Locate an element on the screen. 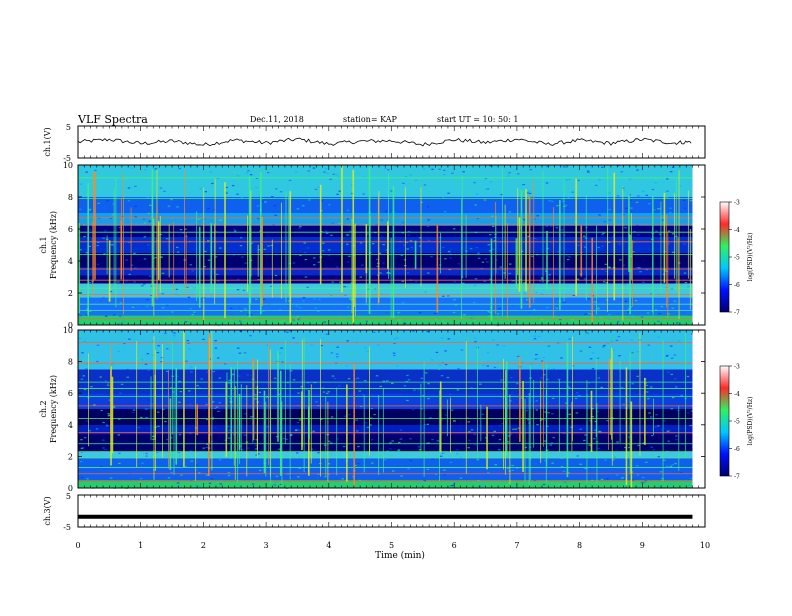 Image resolution: width=792 pixels, height=616 pixels. time-axis-label: Time (min) is located at coordinates (400, 555).